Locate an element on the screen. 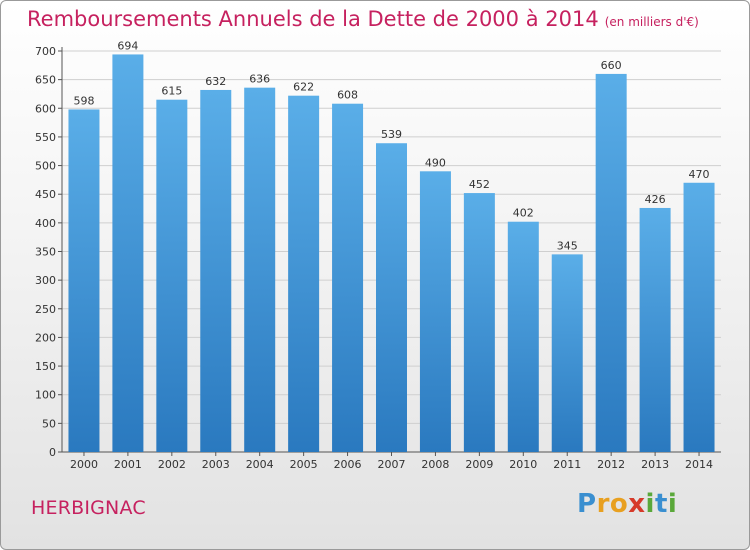  y-tick-label: 350 is located at coordinates (45, 252).